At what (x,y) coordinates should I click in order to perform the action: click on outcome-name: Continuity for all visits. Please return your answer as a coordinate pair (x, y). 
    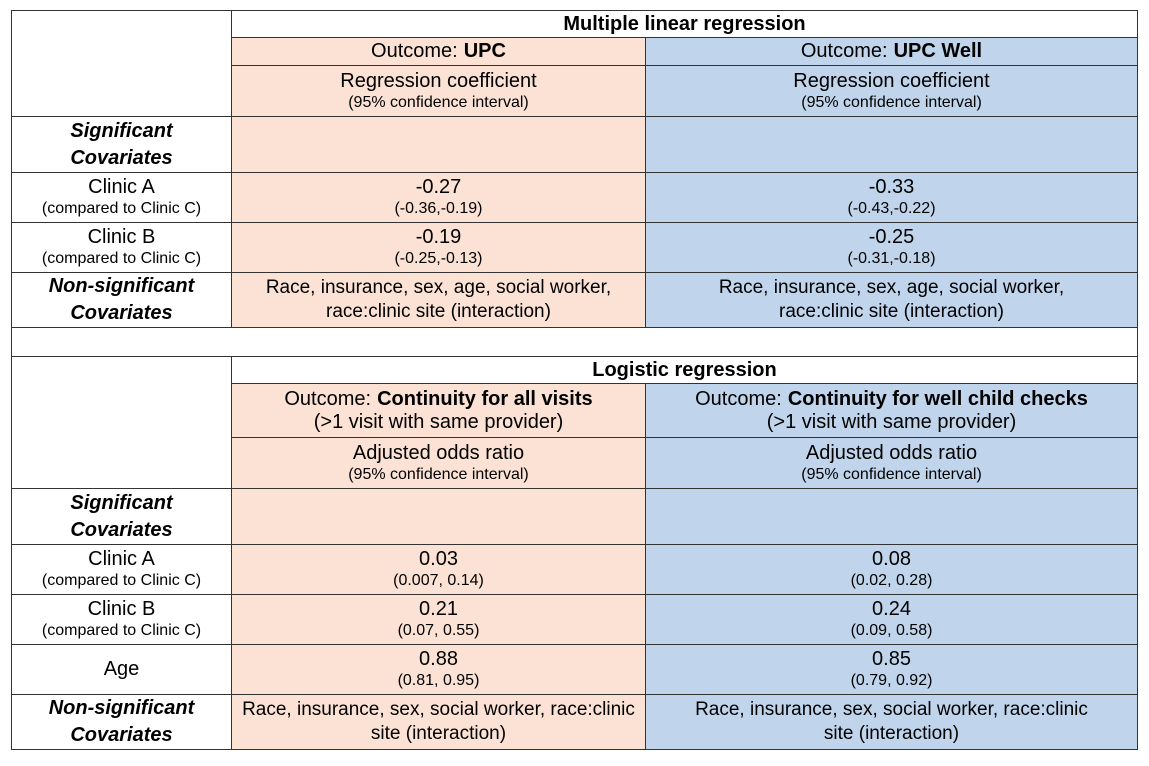
    Looking at the image, I should click on (485, 398).